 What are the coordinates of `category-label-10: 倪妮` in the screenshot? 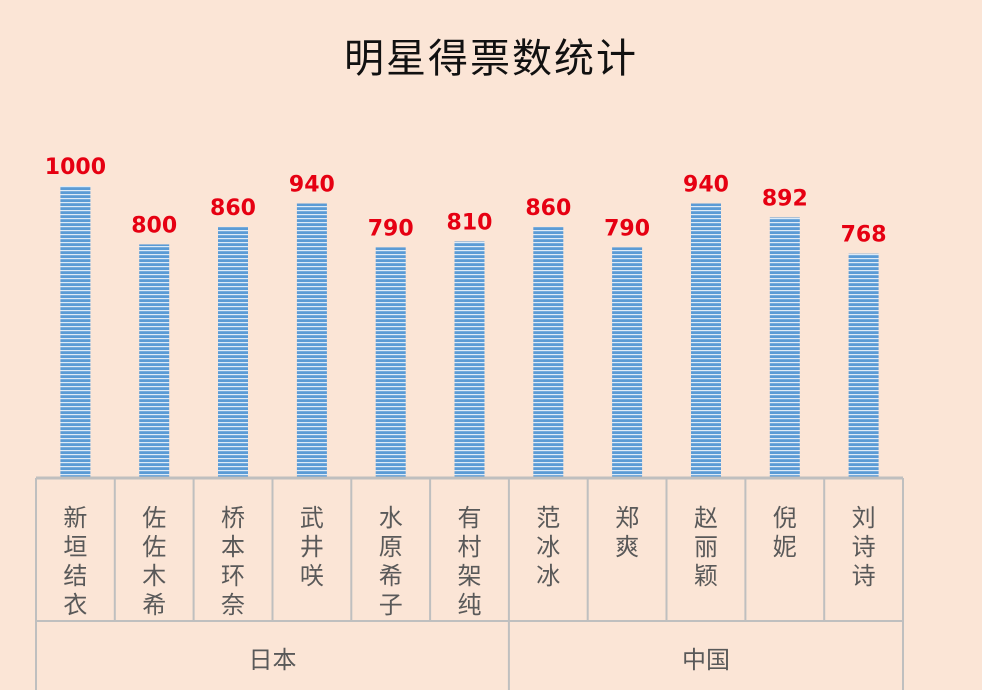 It's located at (785, 532).